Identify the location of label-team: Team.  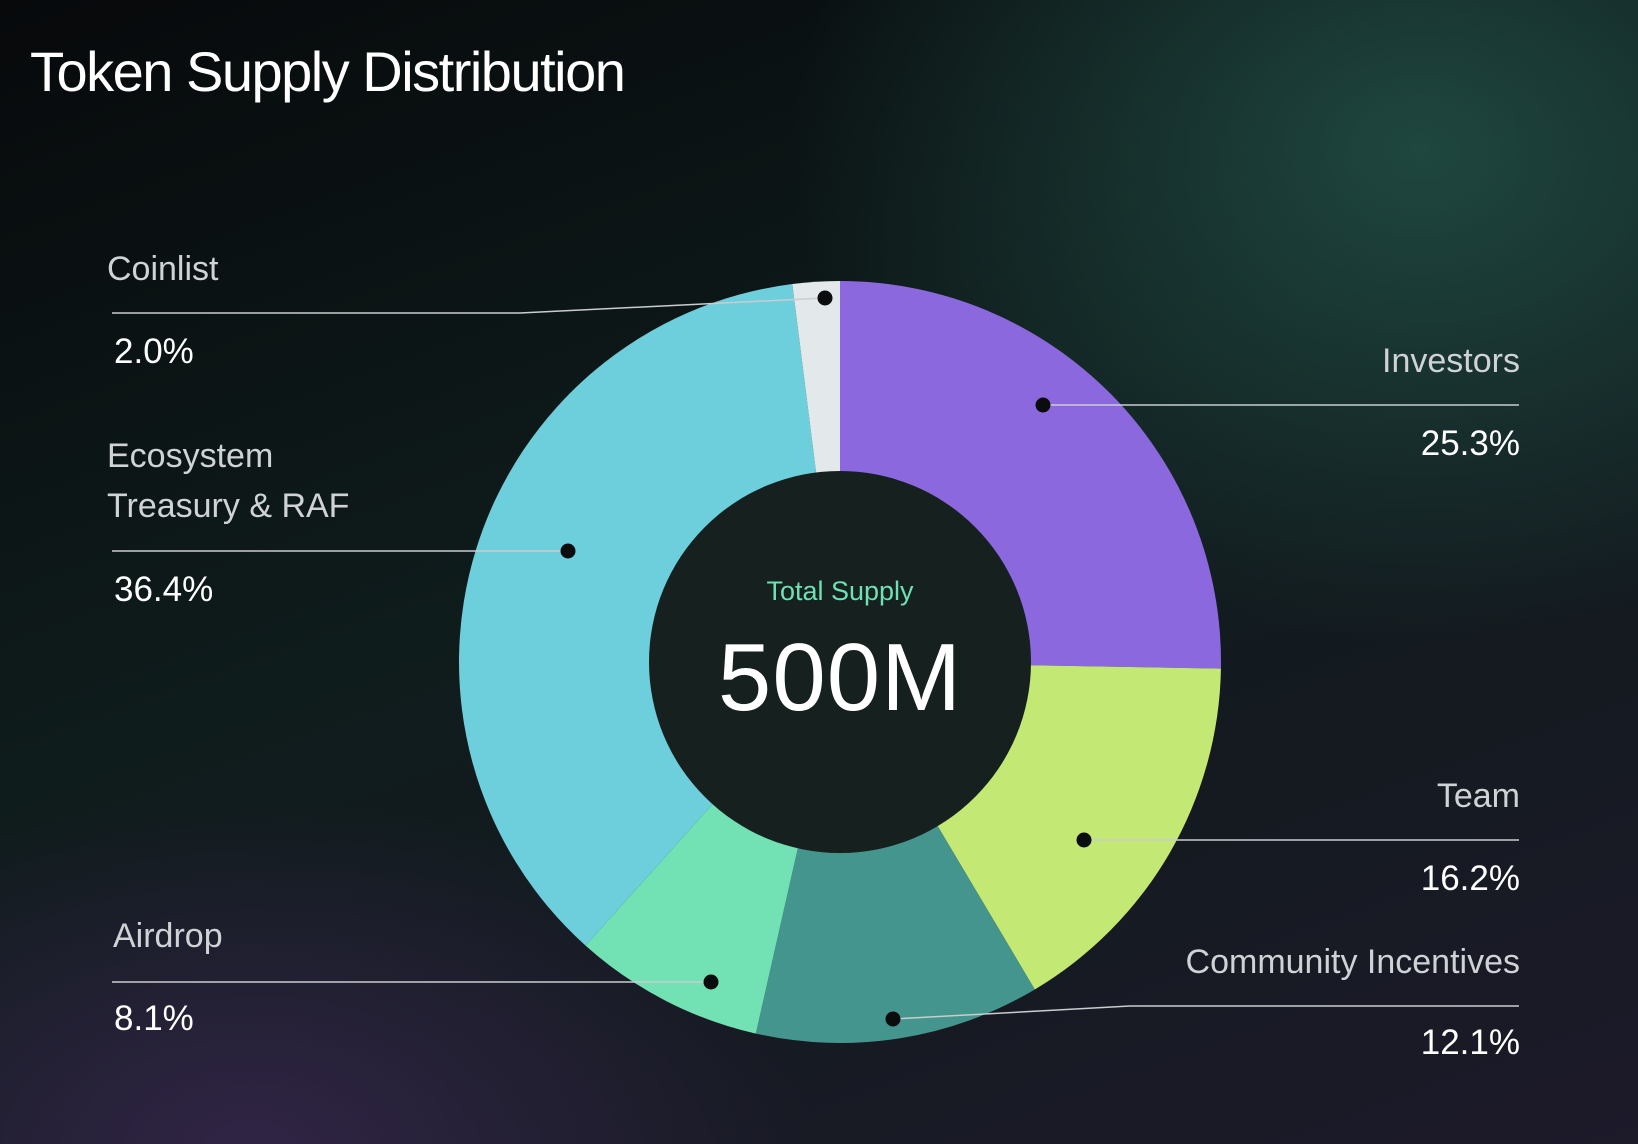
(1478, 796).